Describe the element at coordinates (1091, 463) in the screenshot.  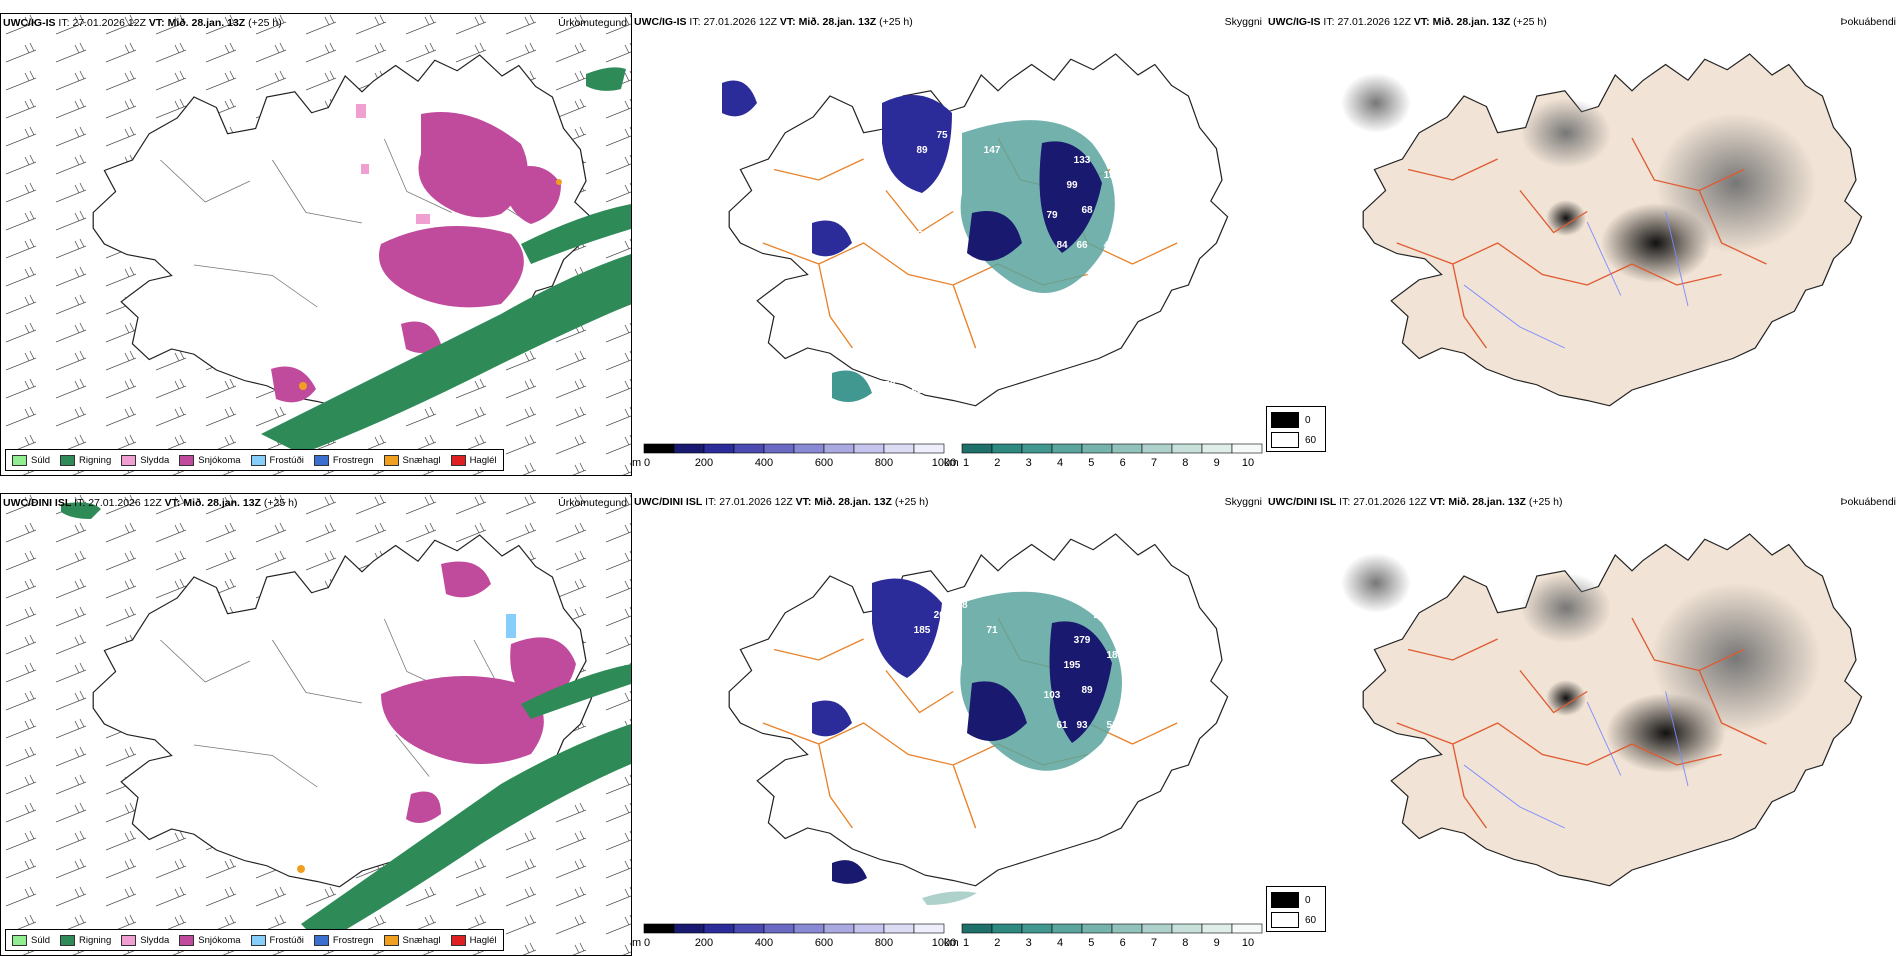
I see `visibility-scale-tick: 5` at that location.